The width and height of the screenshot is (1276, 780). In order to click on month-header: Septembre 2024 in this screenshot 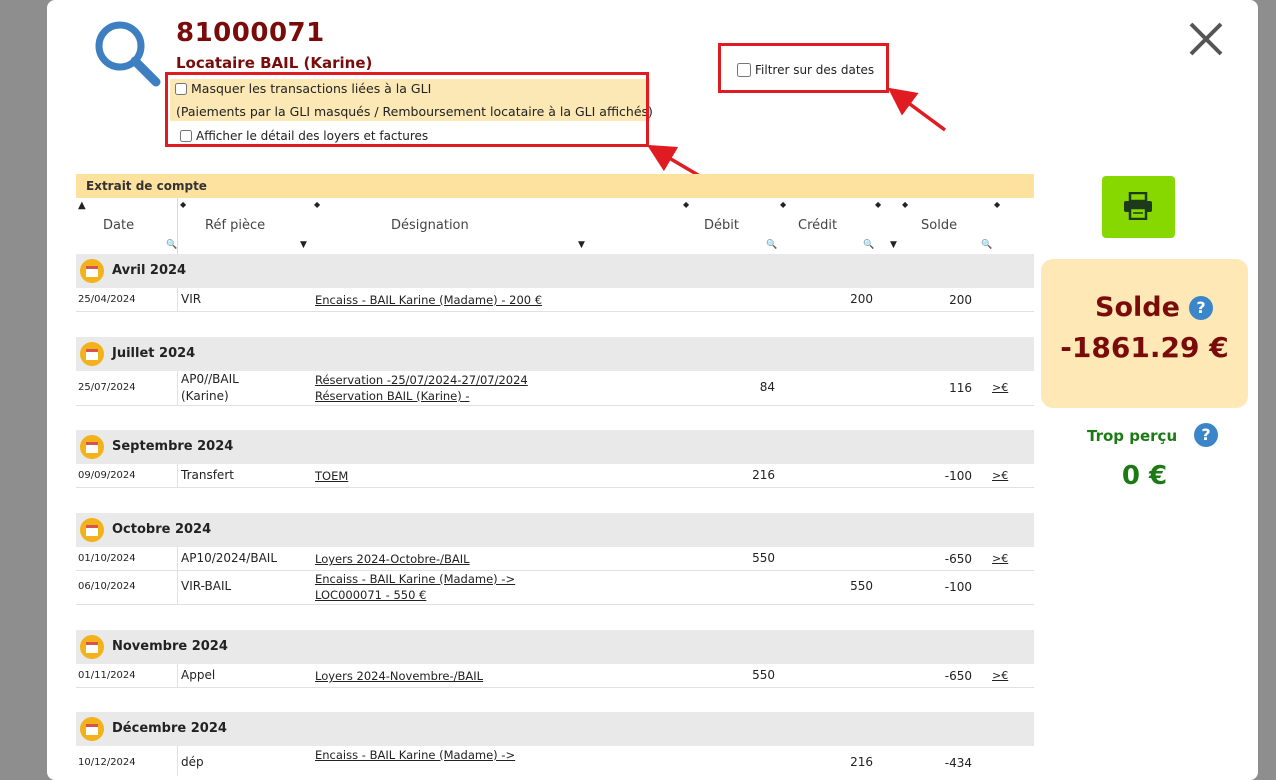, I will do `click(555, 447)`.